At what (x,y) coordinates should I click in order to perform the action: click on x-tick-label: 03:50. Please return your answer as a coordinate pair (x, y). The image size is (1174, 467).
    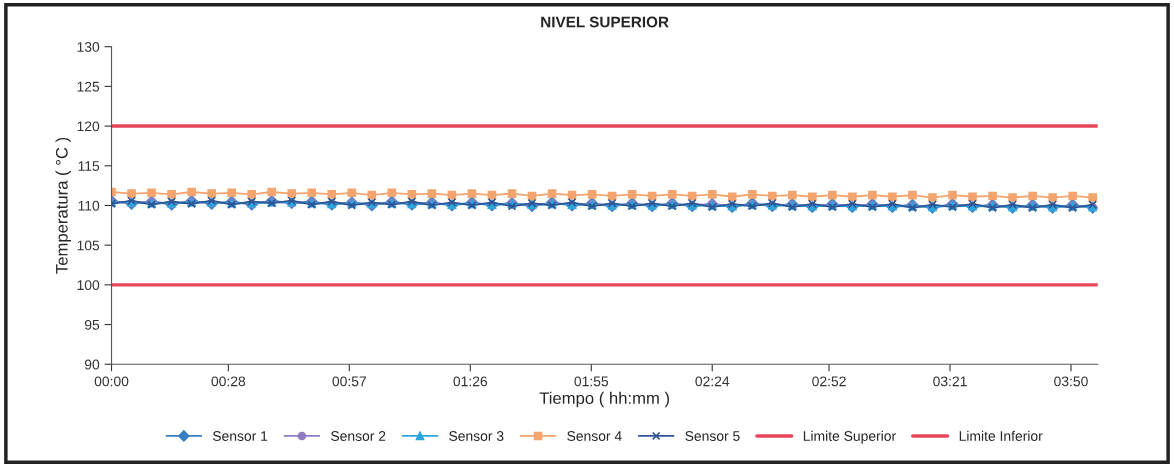
    Looking at the image, I should click on (1071, 381).